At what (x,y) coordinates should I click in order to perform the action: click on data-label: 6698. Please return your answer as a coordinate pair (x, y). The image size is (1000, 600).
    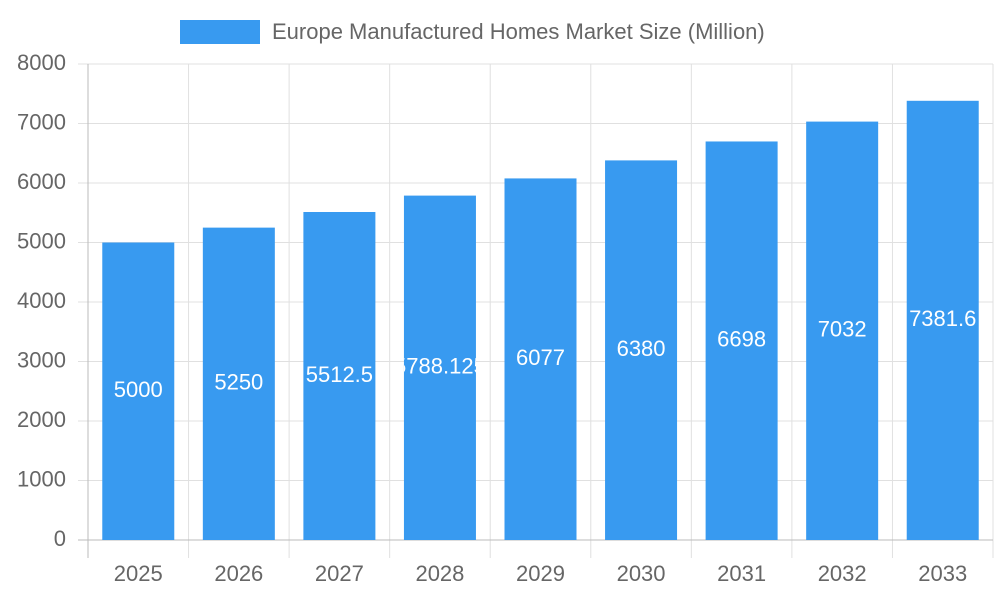
    Looking at the image, I should click on (741, 339).